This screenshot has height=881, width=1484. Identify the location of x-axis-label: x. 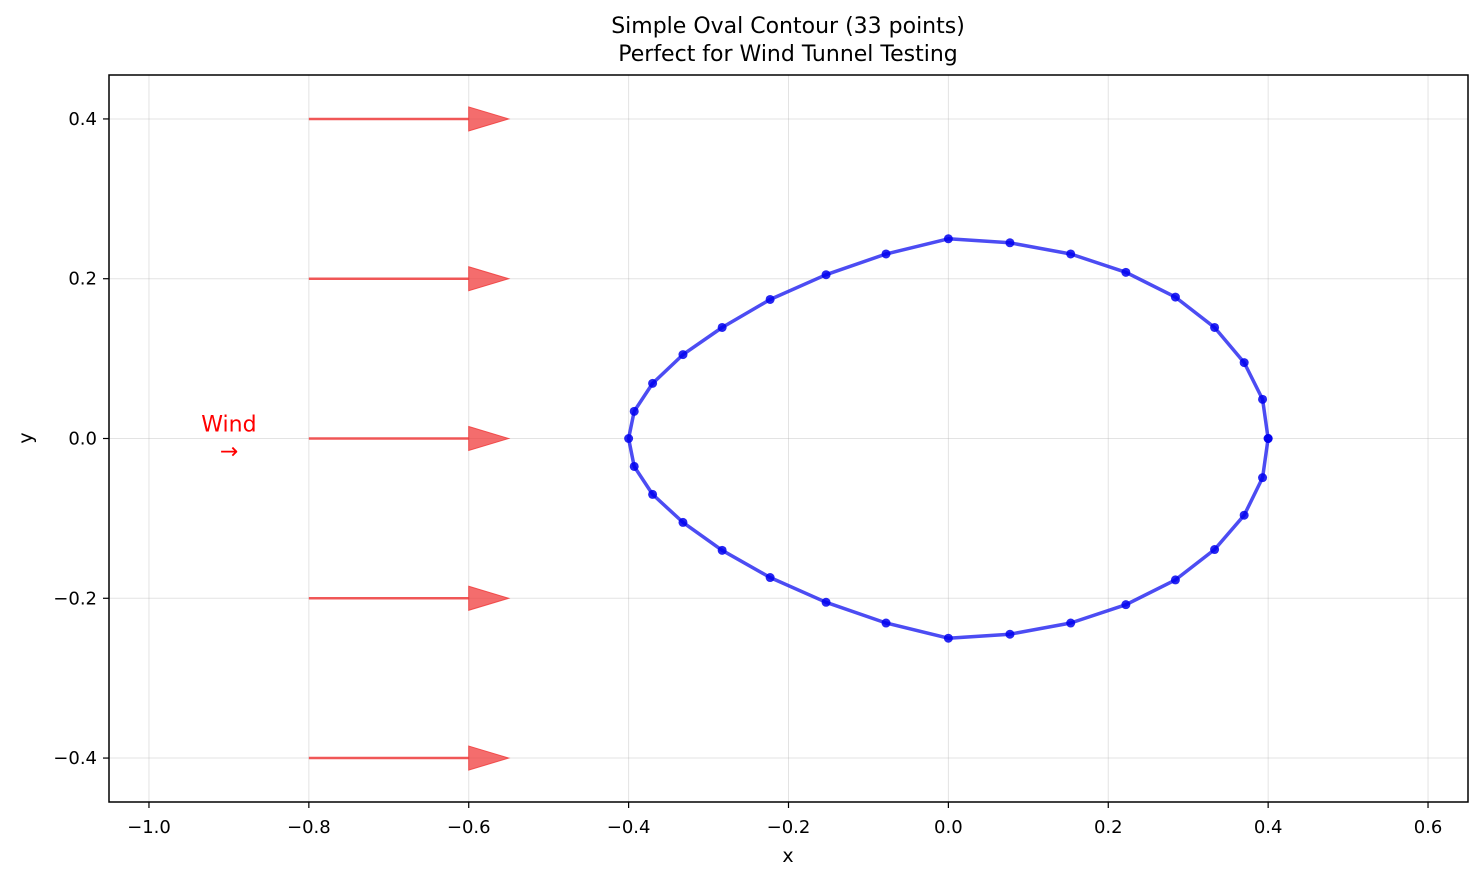
(787, 856).